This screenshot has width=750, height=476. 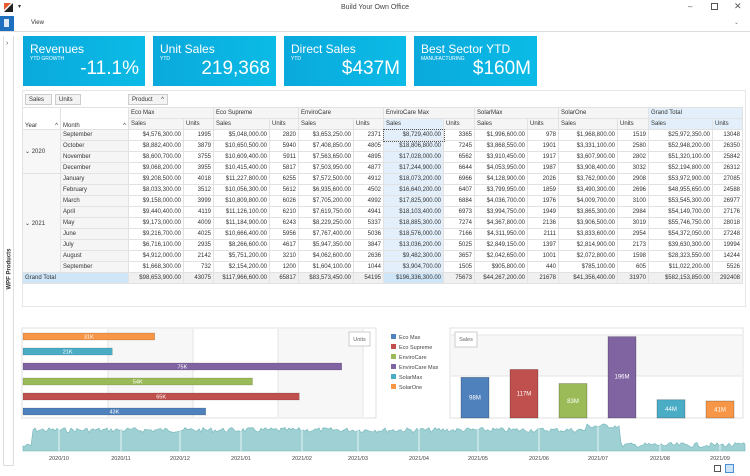 What do you see at coordinates (41, 151) in the screenshot?
I see `year-group: ⌄ 2020` at bounding box center [41, 151].